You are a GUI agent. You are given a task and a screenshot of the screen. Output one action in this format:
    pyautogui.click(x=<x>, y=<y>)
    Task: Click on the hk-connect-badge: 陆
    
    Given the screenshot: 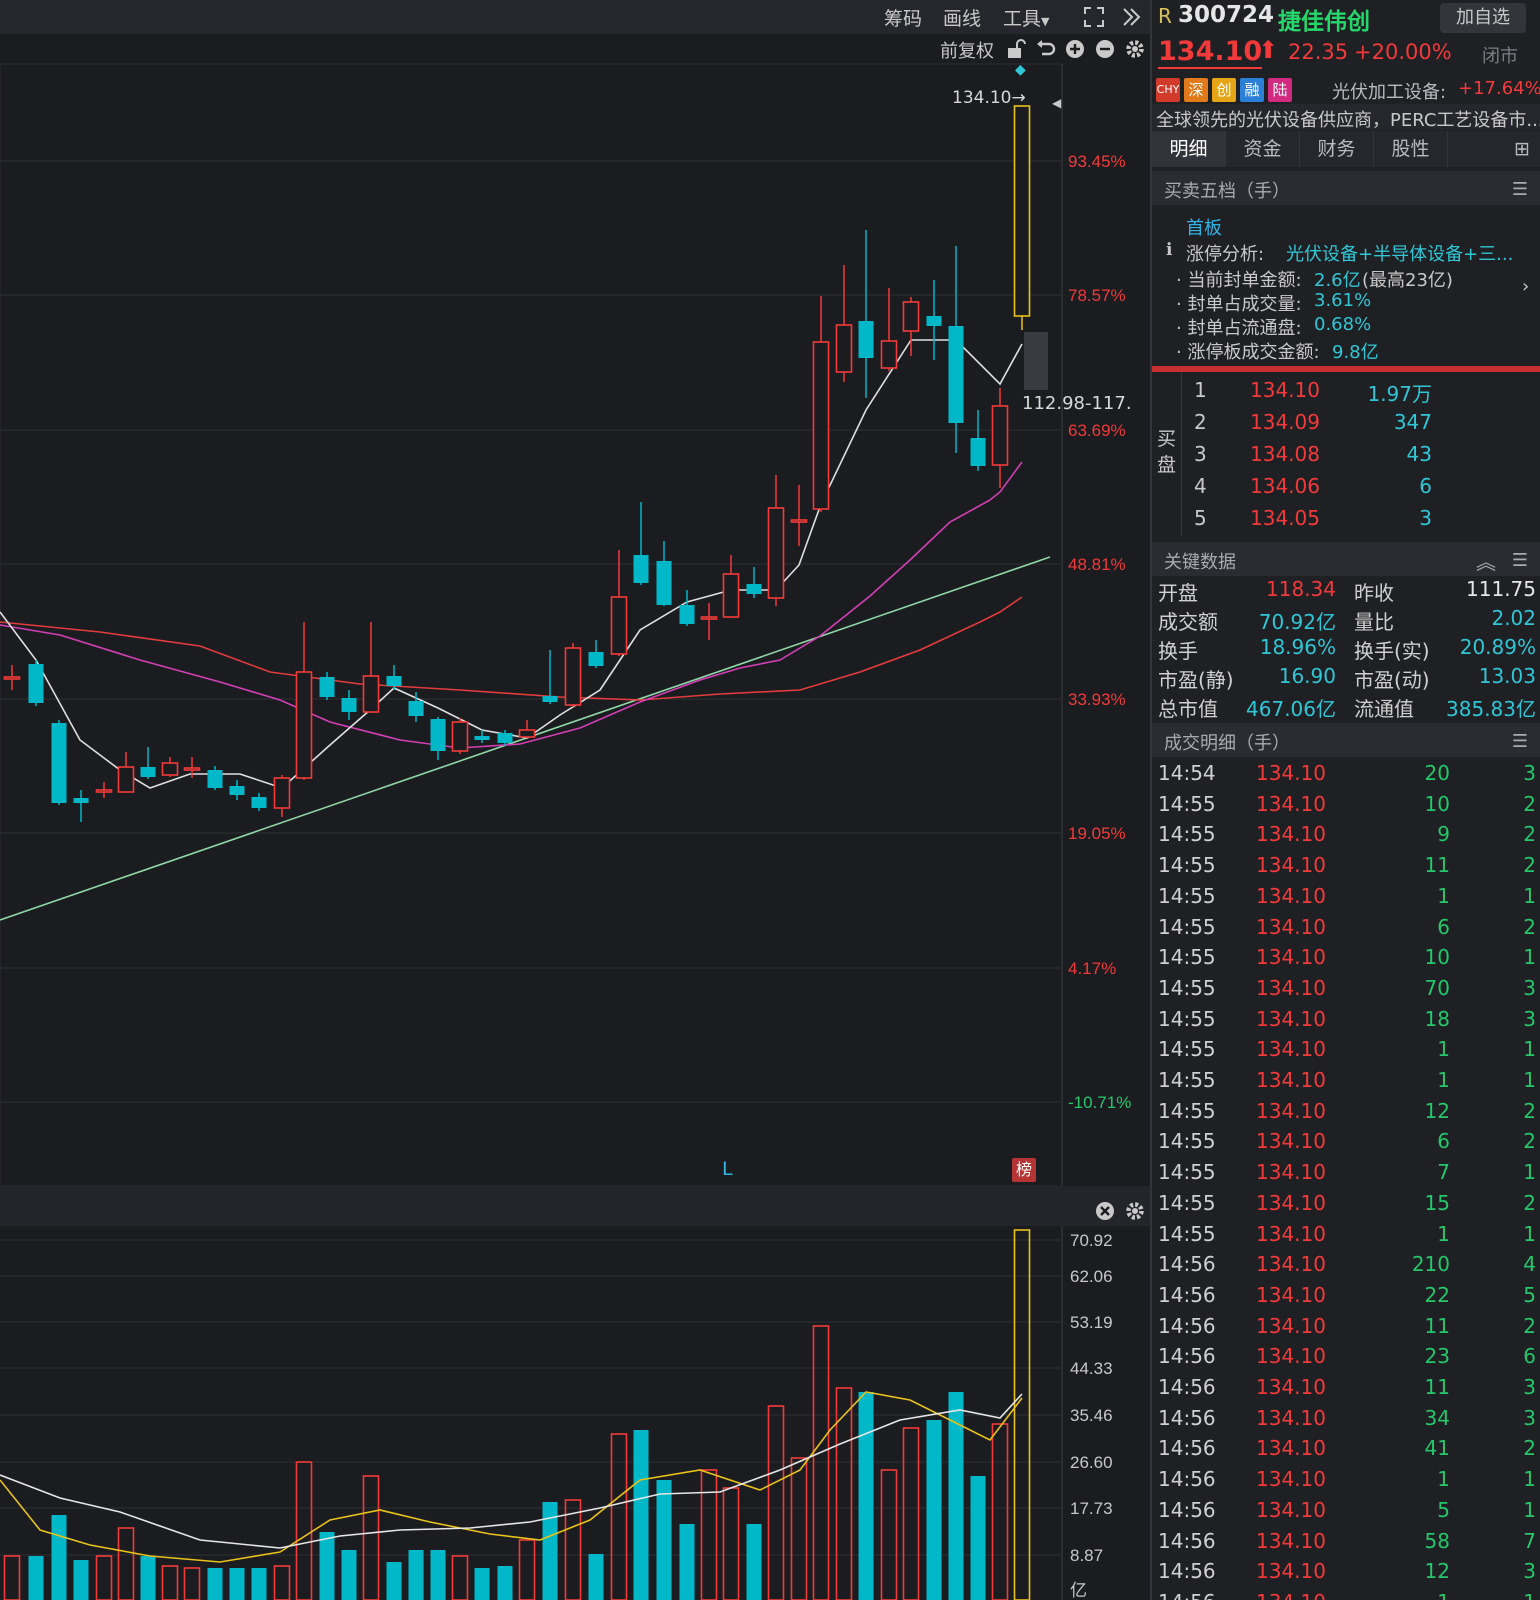 What is the action you would take?
    pyautogui.click(x=1280, y=90)
    